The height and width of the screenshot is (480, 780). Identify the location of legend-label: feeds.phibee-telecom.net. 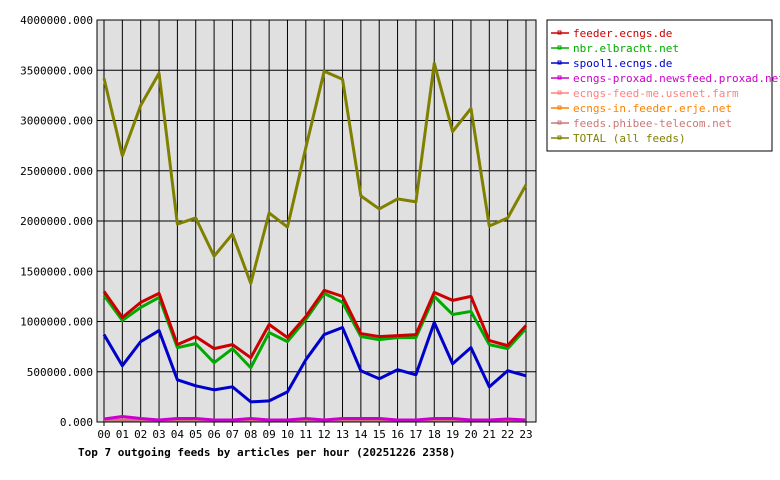
(652, 123).